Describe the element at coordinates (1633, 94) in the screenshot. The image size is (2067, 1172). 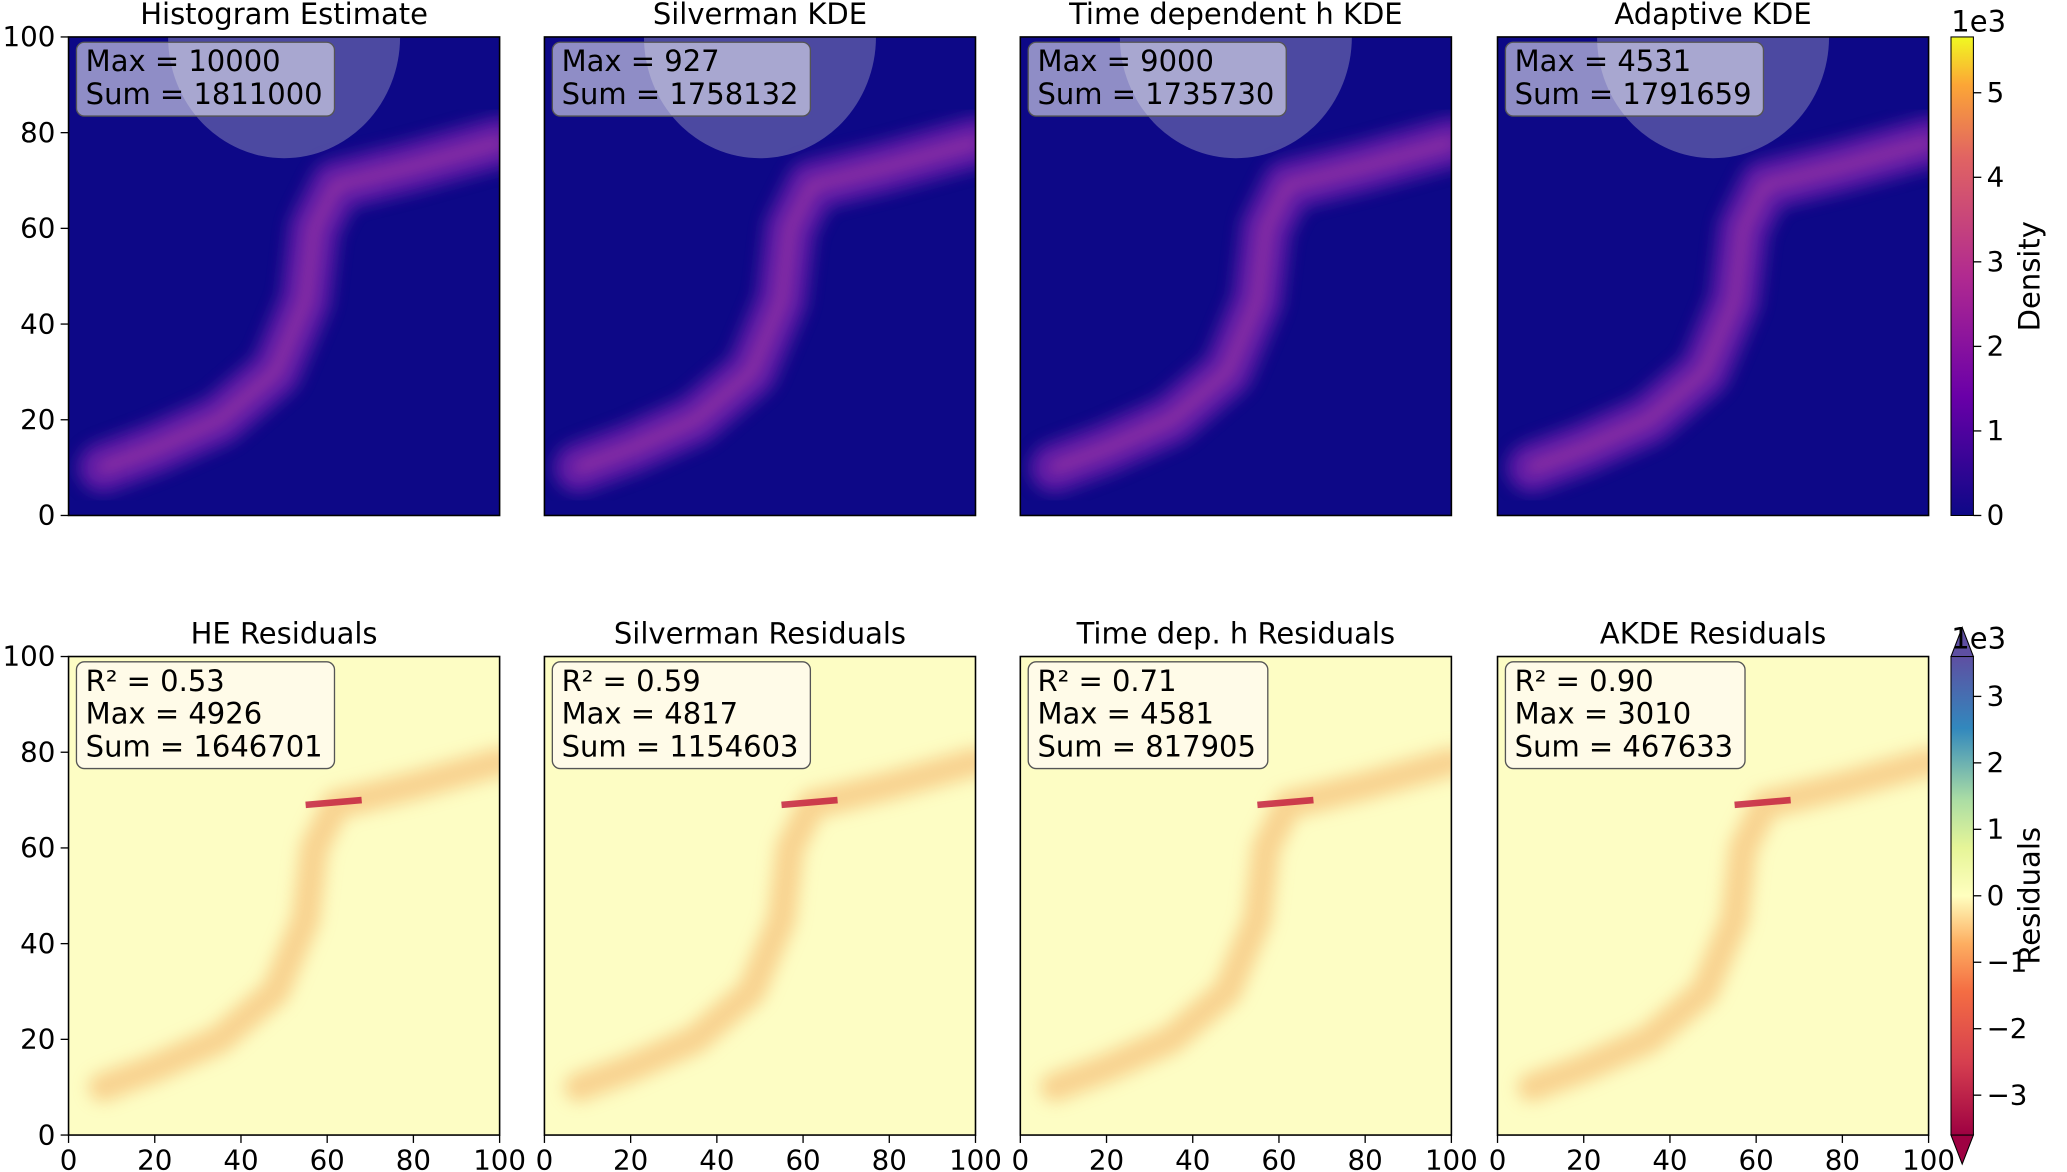
I see `annotation-text: Sum = 1791659` at that location.